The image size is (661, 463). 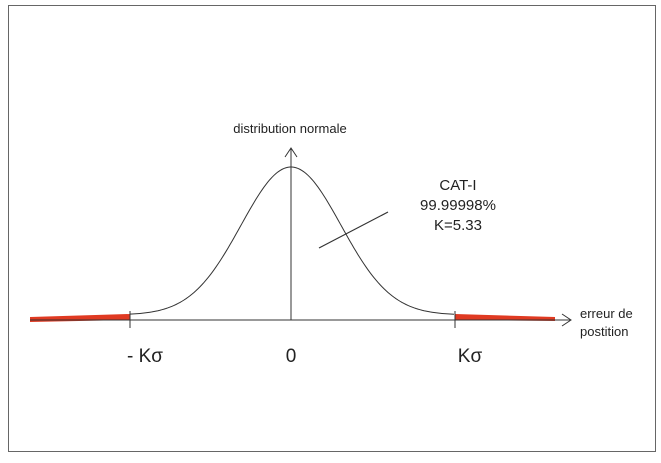 What do you see at coordinates (458, 205) in the screenshot?
I see `annotation: 99.99998%` at bounding box center [458, 205].